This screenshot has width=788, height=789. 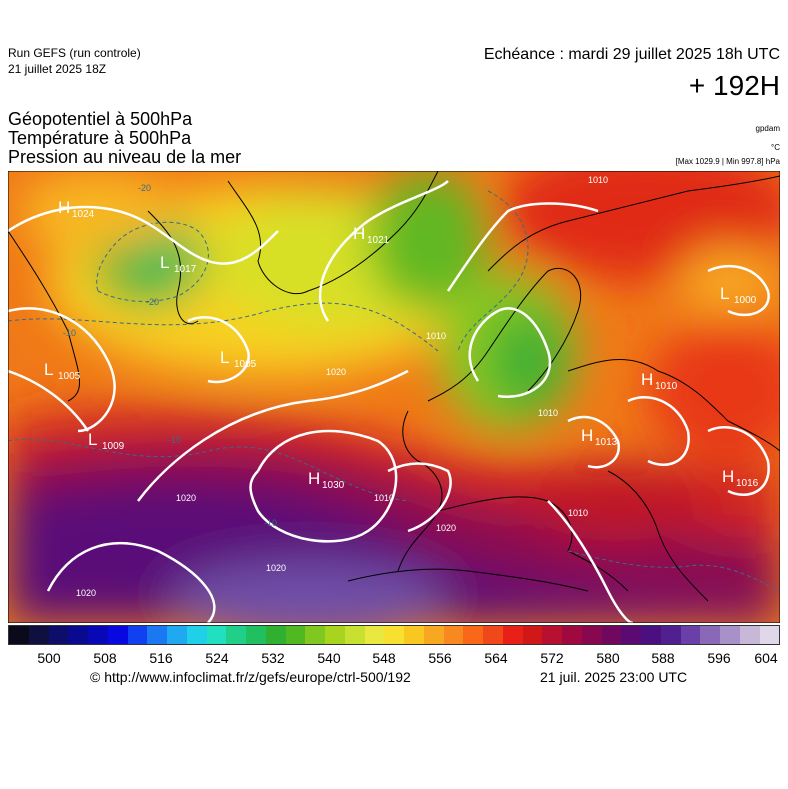 What do you see at coordinates (719, 658) in the screenshot?
I see `scale-tick-label: 596` at bounding box center [719, 658].